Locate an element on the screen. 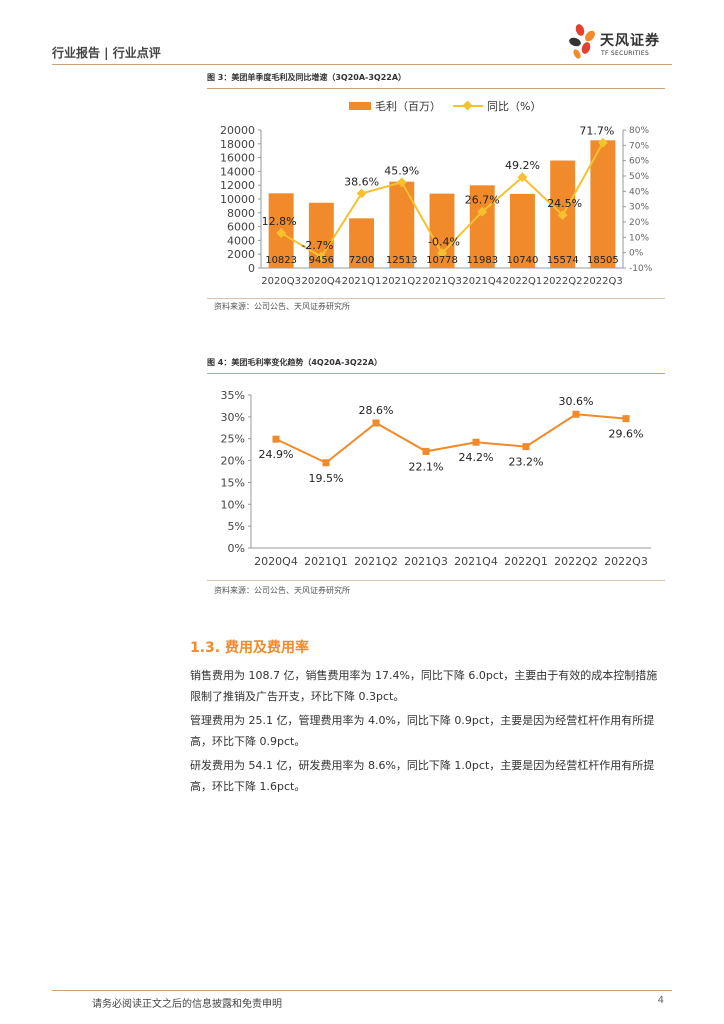 The height and width of the screenshot is (1024, 724). logo-flower-icon is located at coordinates (582, 41).